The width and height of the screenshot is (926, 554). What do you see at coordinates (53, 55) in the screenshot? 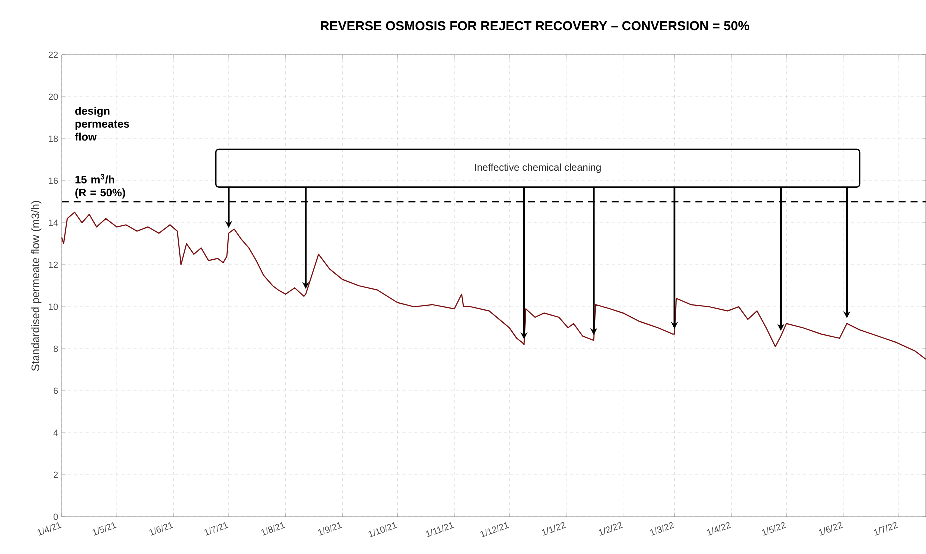
I see `y-tick-label: 22` at bounding box center [53, 55].